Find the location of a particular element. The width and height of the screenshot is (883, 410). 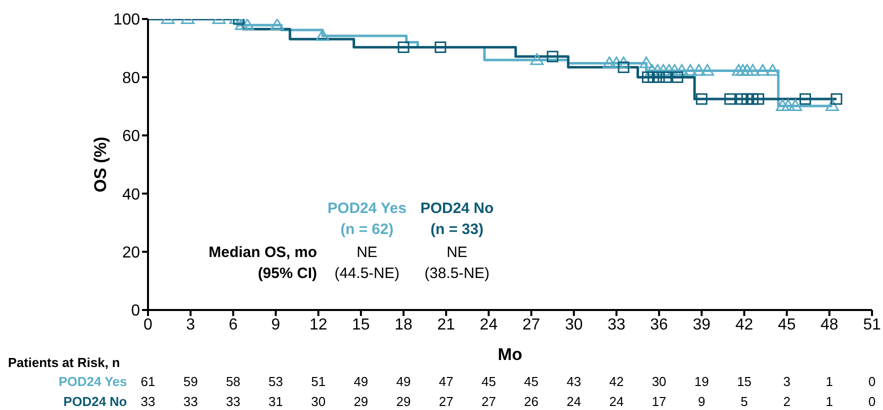

x-tick-label: 36 is located at coordinates (659, 325).